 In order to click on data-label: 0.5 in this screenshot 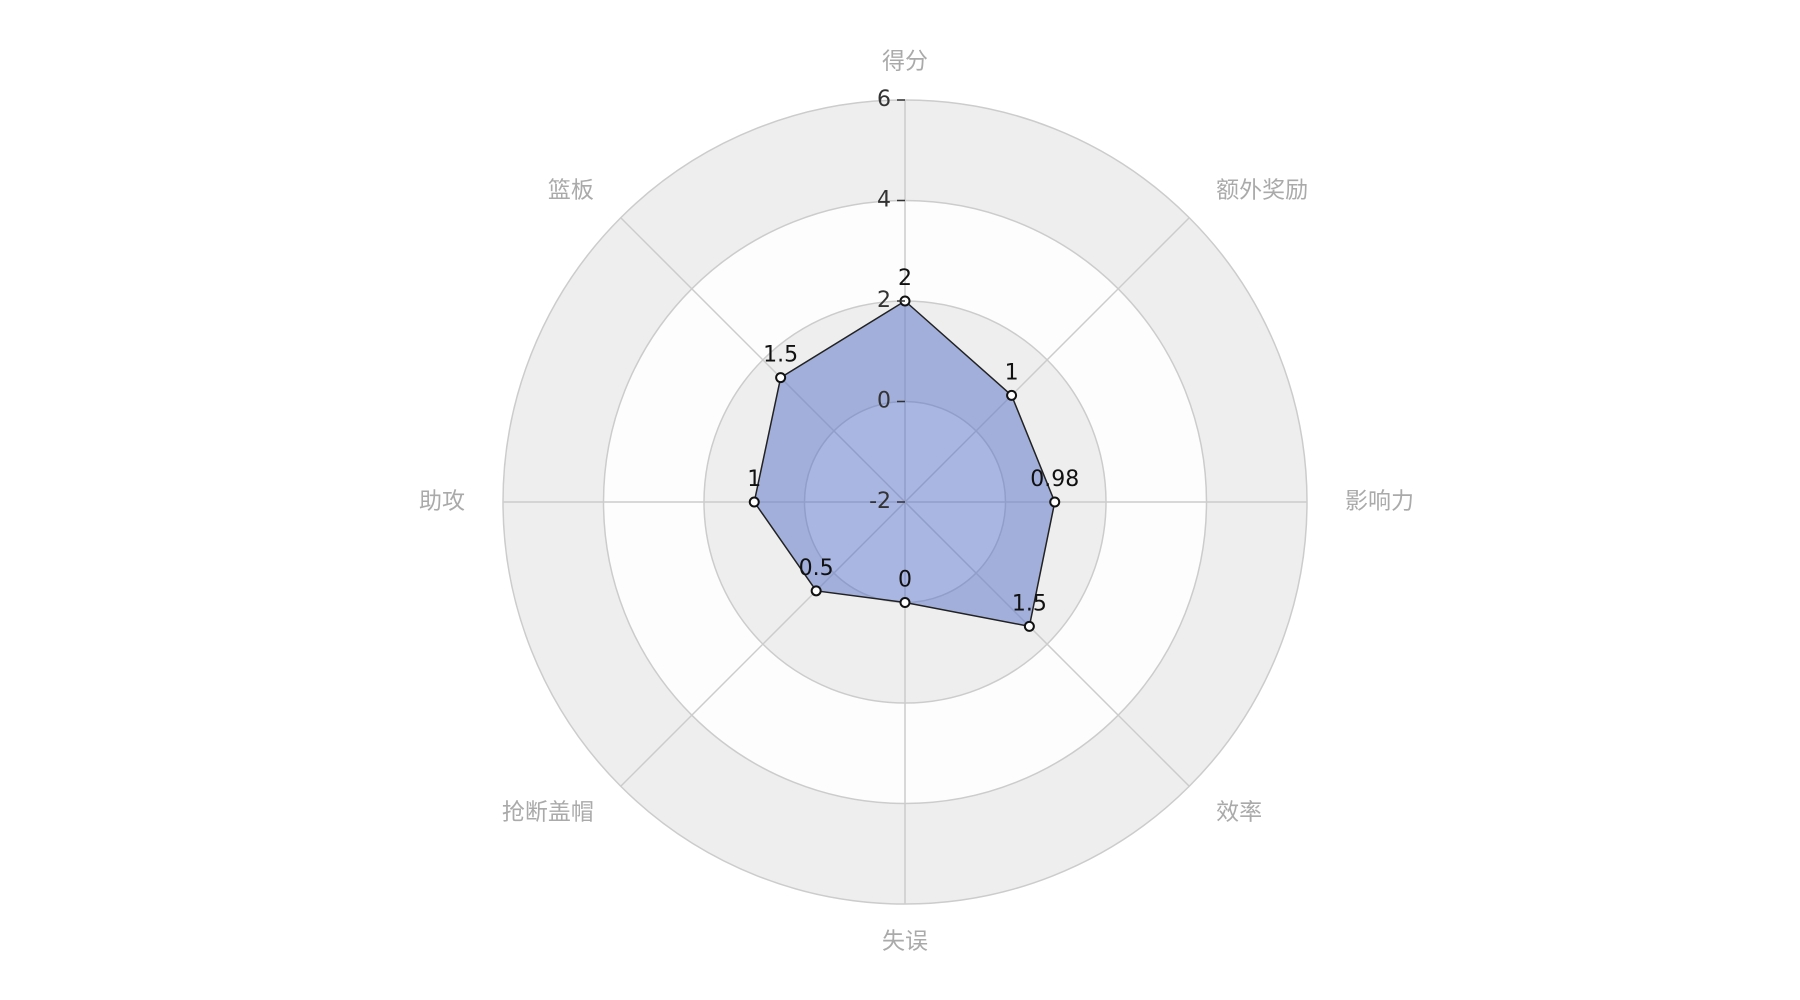, I will do `click(816, 568)`.